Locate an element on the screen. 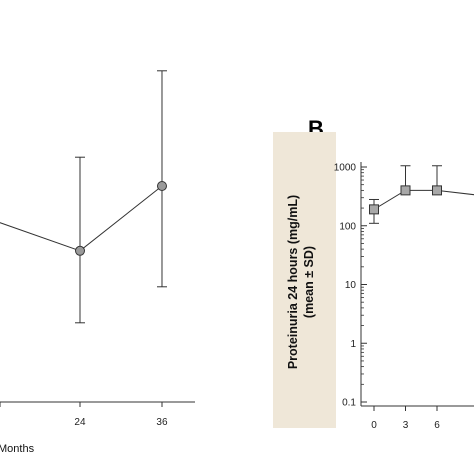 Image resolution: width=474 pixels, height=474 pixels. panel-b-series-line is located at coordinates (423, 199).